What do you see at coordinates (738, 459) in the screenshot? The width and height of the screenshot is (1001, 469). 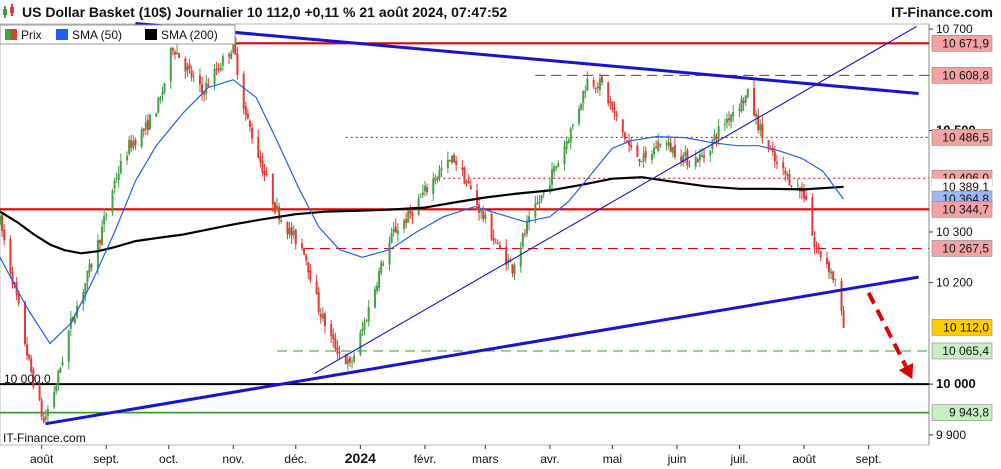 I see `x-tick-label-11: juil.` at bounding box center [738, 459].